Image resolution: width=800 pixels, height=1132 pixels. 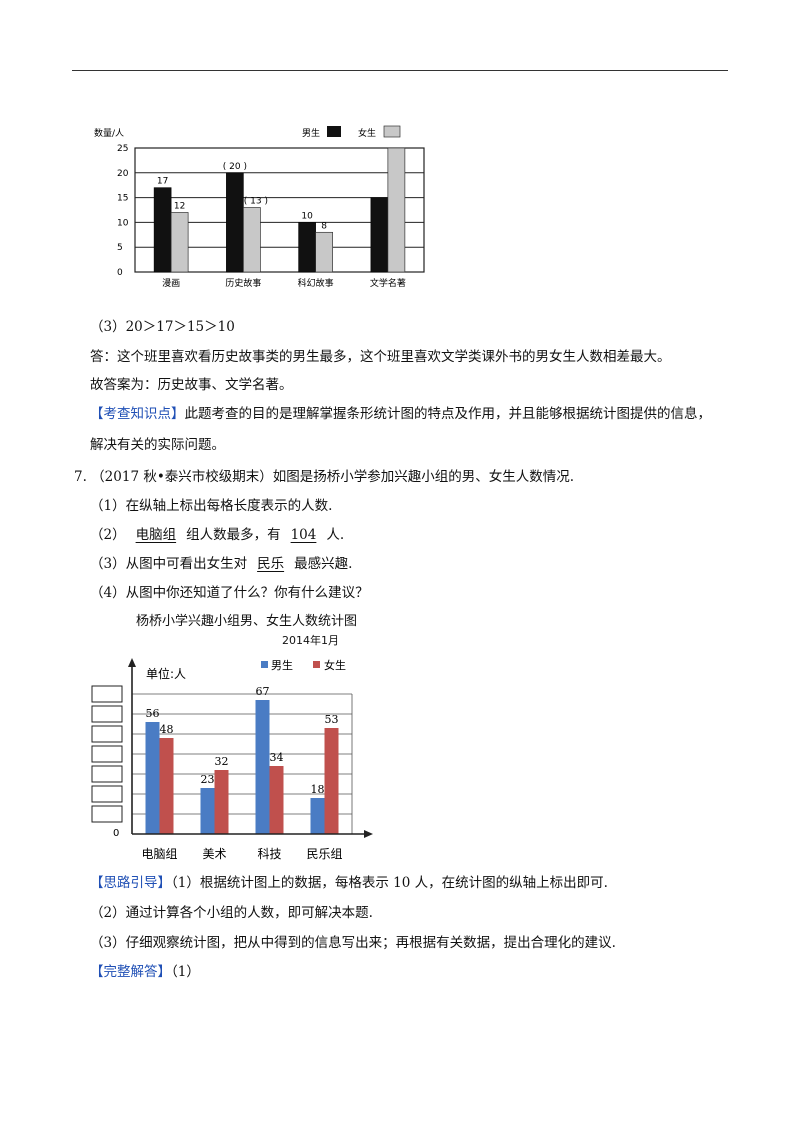 What do you see at coordinates (108, 535) in the screenshot?
I see `q7-2-prefix: （2）` at bounding box center [108, 535].